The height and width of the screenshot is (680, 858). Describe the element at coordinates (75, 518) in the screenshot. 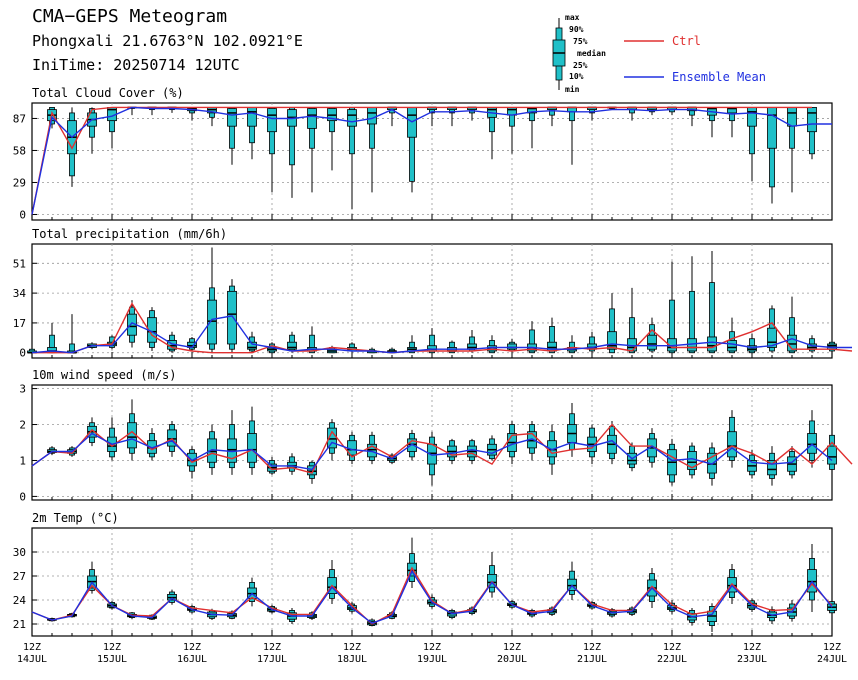

I see `panel-title: 2m Temp (°C)` at that location.